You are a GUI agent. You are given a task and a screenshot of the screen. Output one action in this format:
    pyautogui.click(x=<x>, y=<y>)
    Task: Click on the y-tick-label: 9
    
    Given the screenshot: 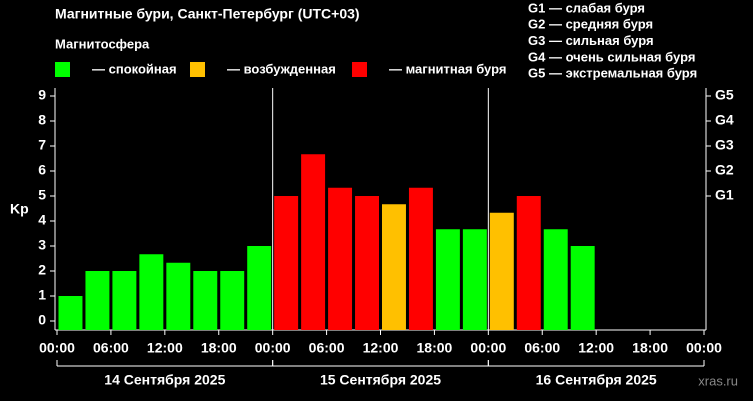 What is the action you would take?
    pyautogui.click(x=42, y=95)
    